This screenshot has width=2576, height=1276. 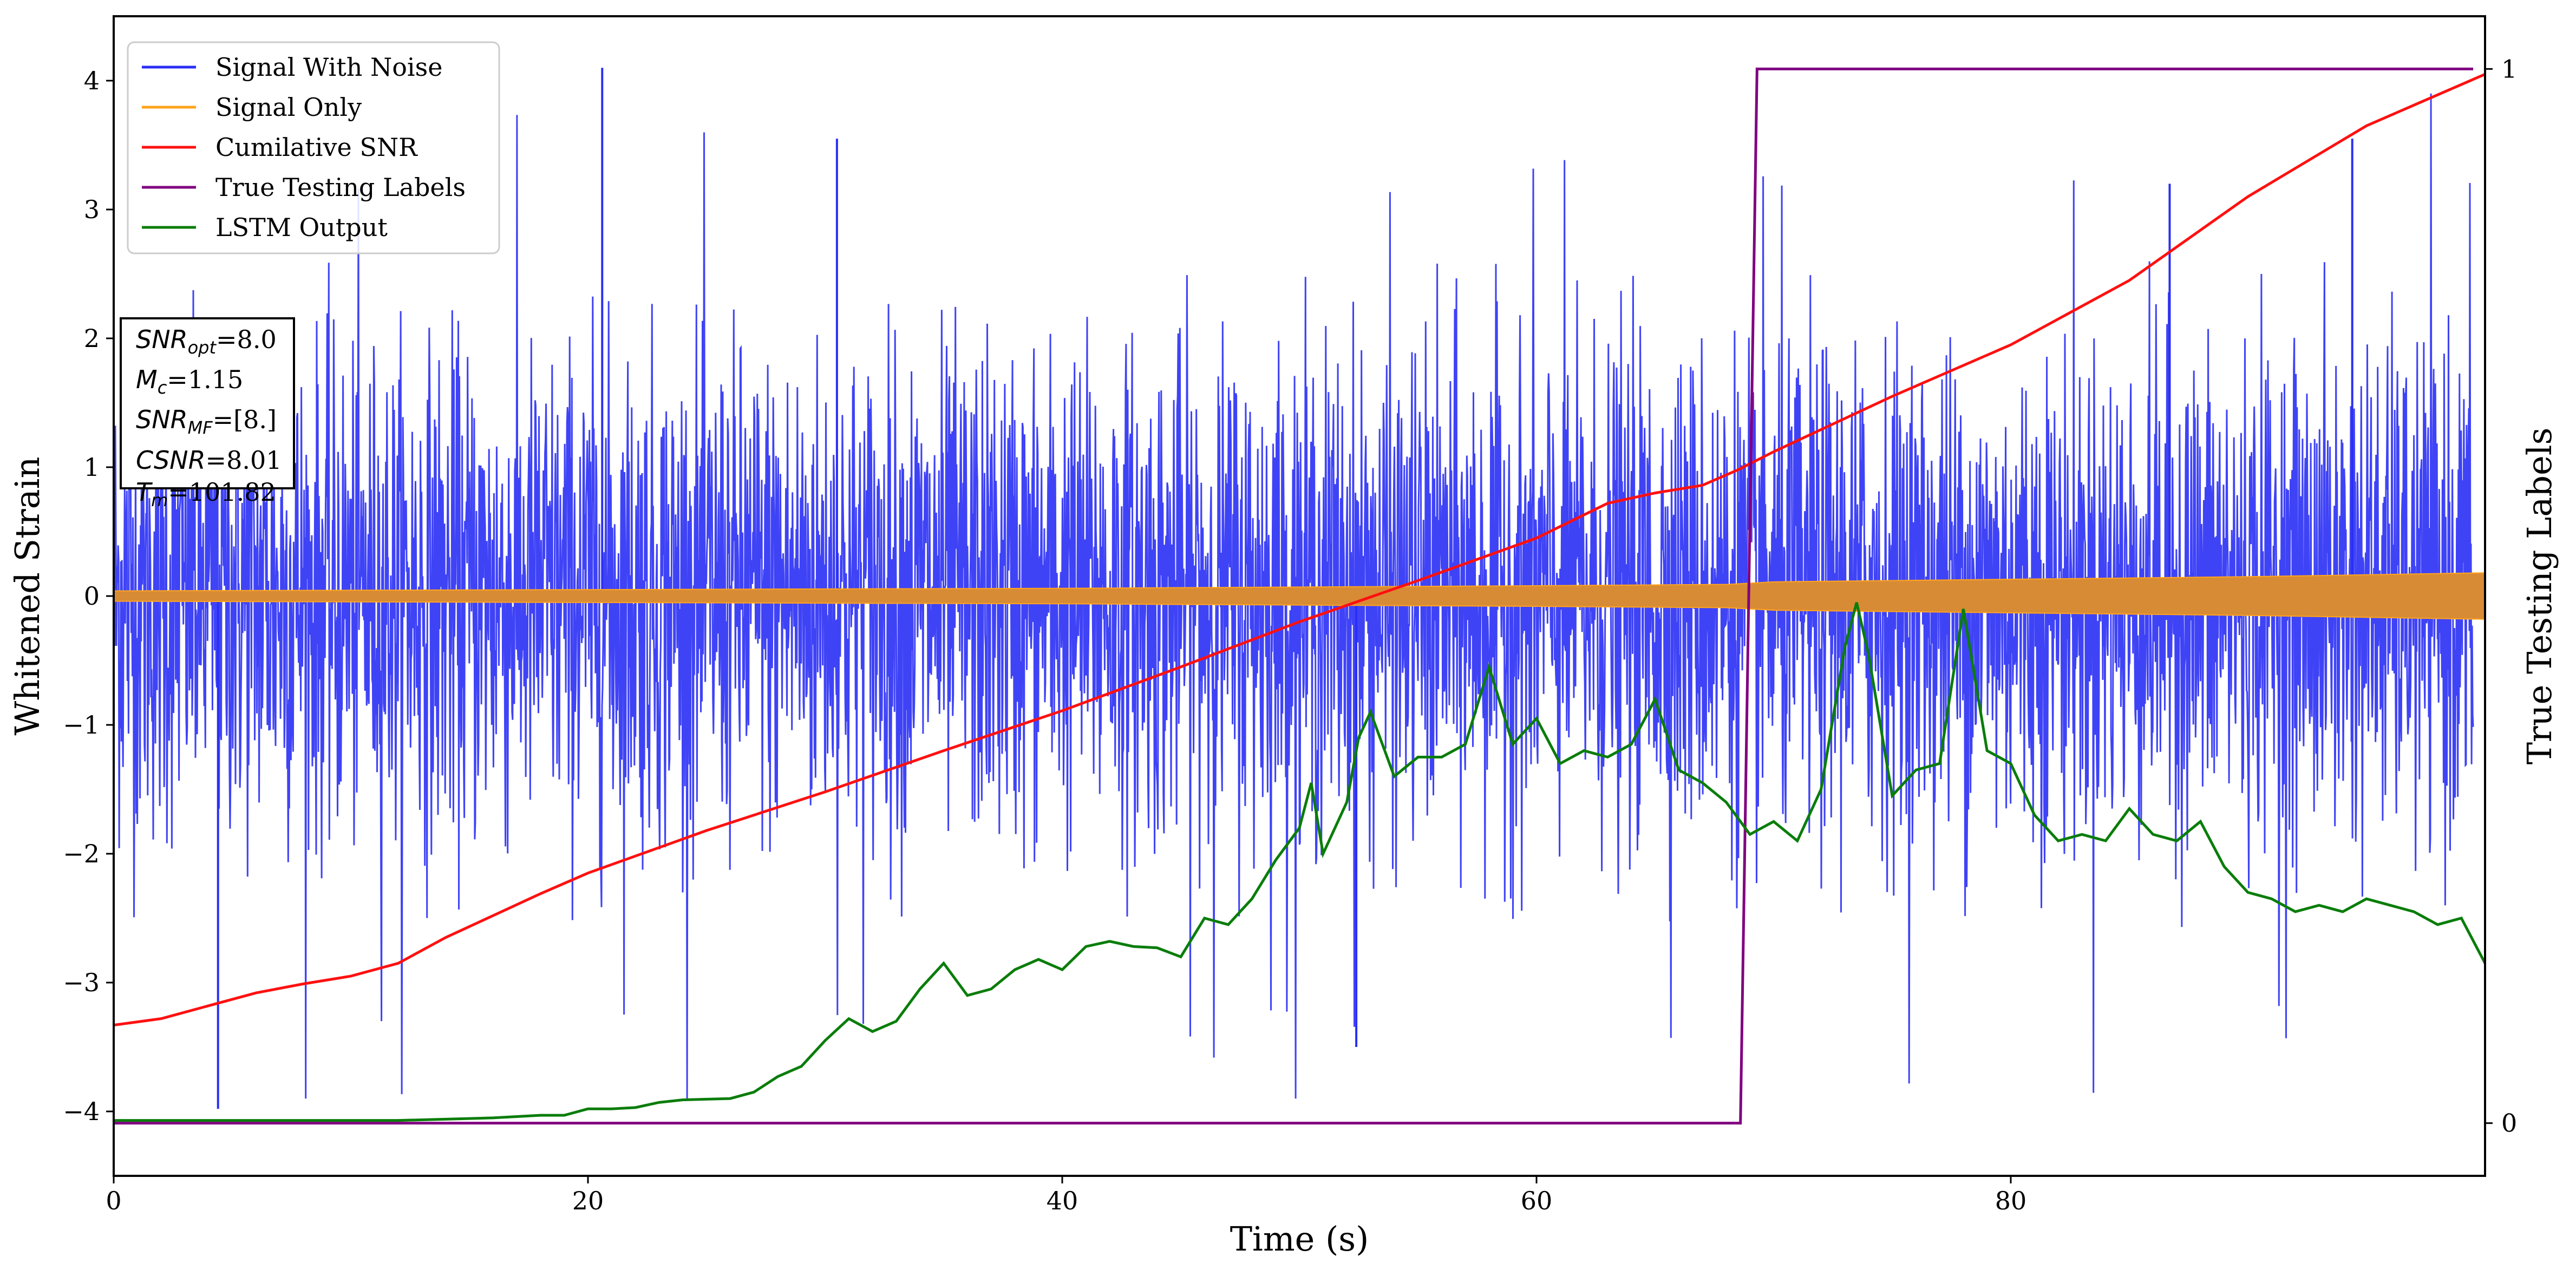 I want to click on x-axis-label: Time (s), so click(x=1300, y=1239).